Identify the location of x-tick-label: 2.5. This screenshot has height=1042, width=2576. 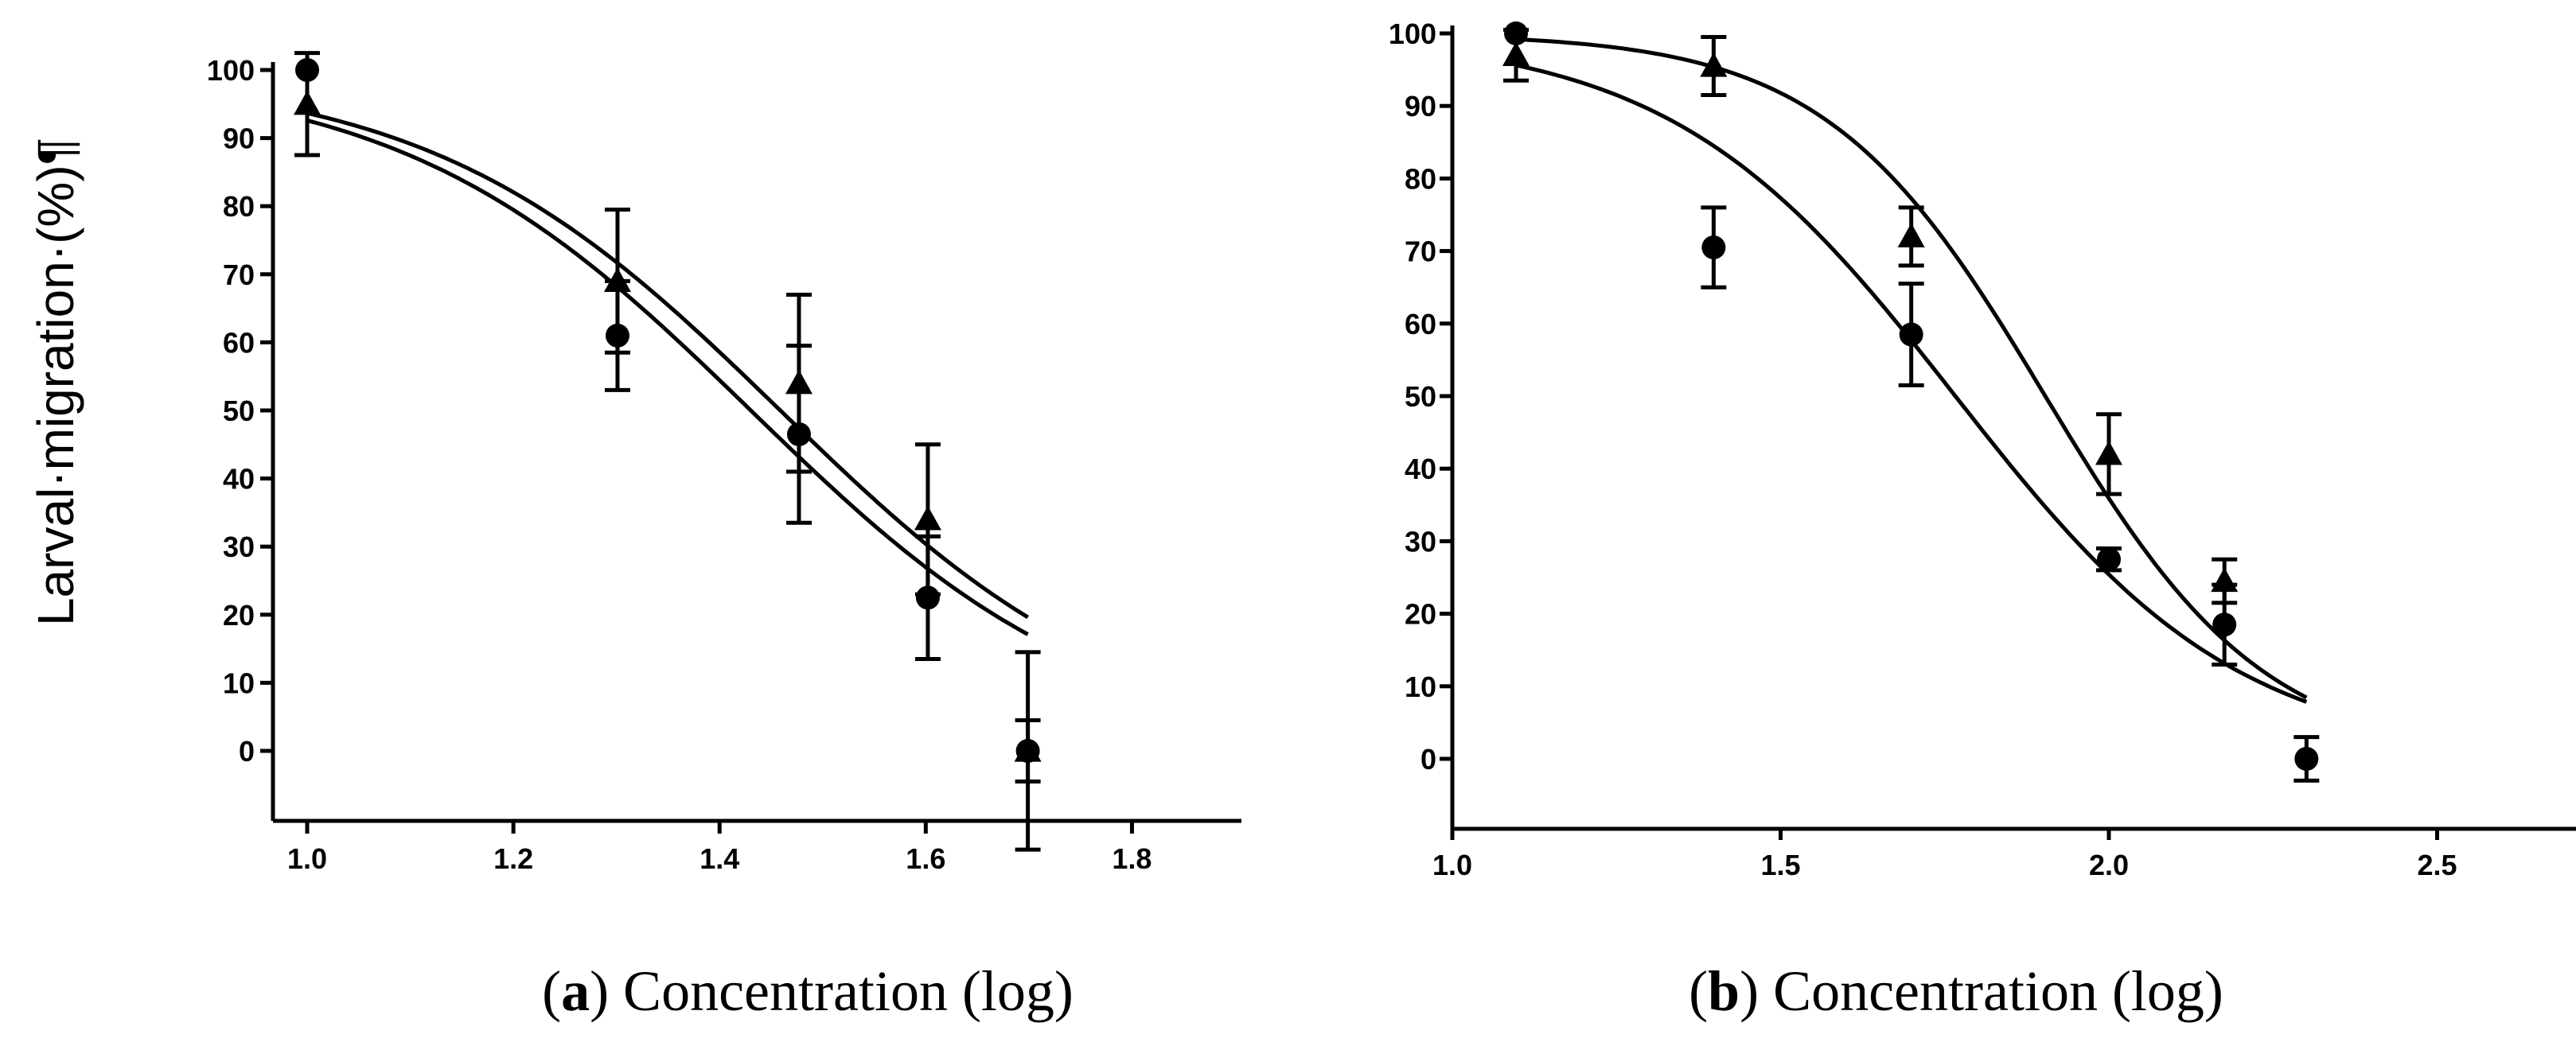
(2437, 865).